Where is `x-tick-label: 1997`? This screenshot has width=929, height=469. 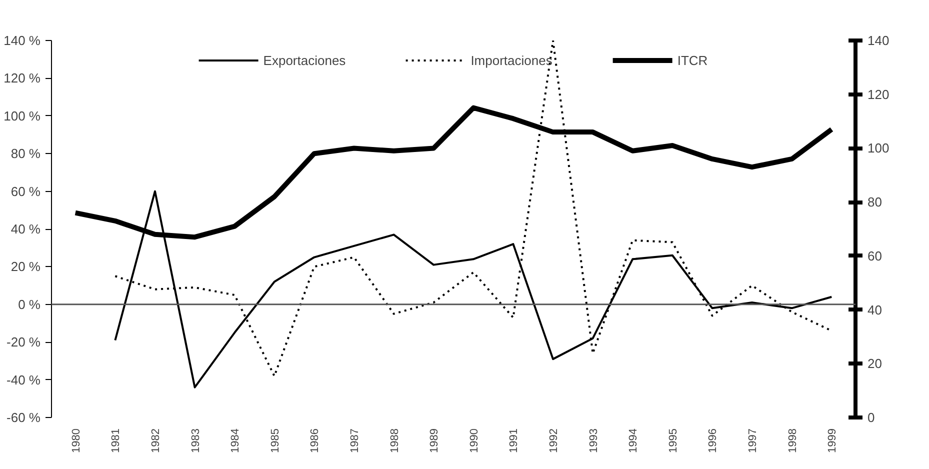 x-tick-label: 1997 is located at coordinates (753, 440).